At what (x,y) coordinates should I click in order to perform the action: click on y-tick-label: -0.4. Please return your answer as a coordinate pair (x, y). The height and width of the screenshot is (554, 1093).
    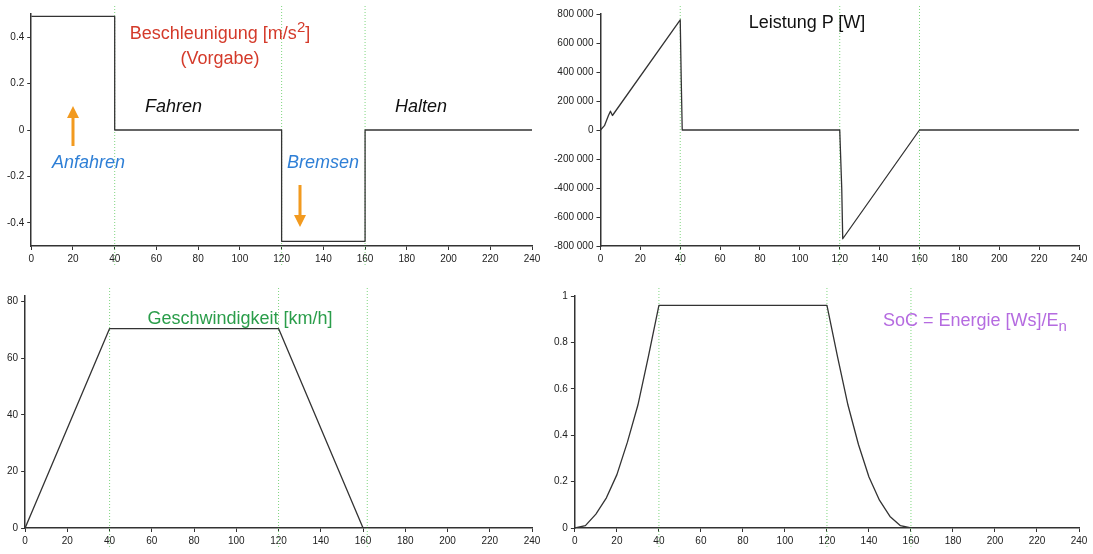
    Looking at the image, I should click on (16, 222).